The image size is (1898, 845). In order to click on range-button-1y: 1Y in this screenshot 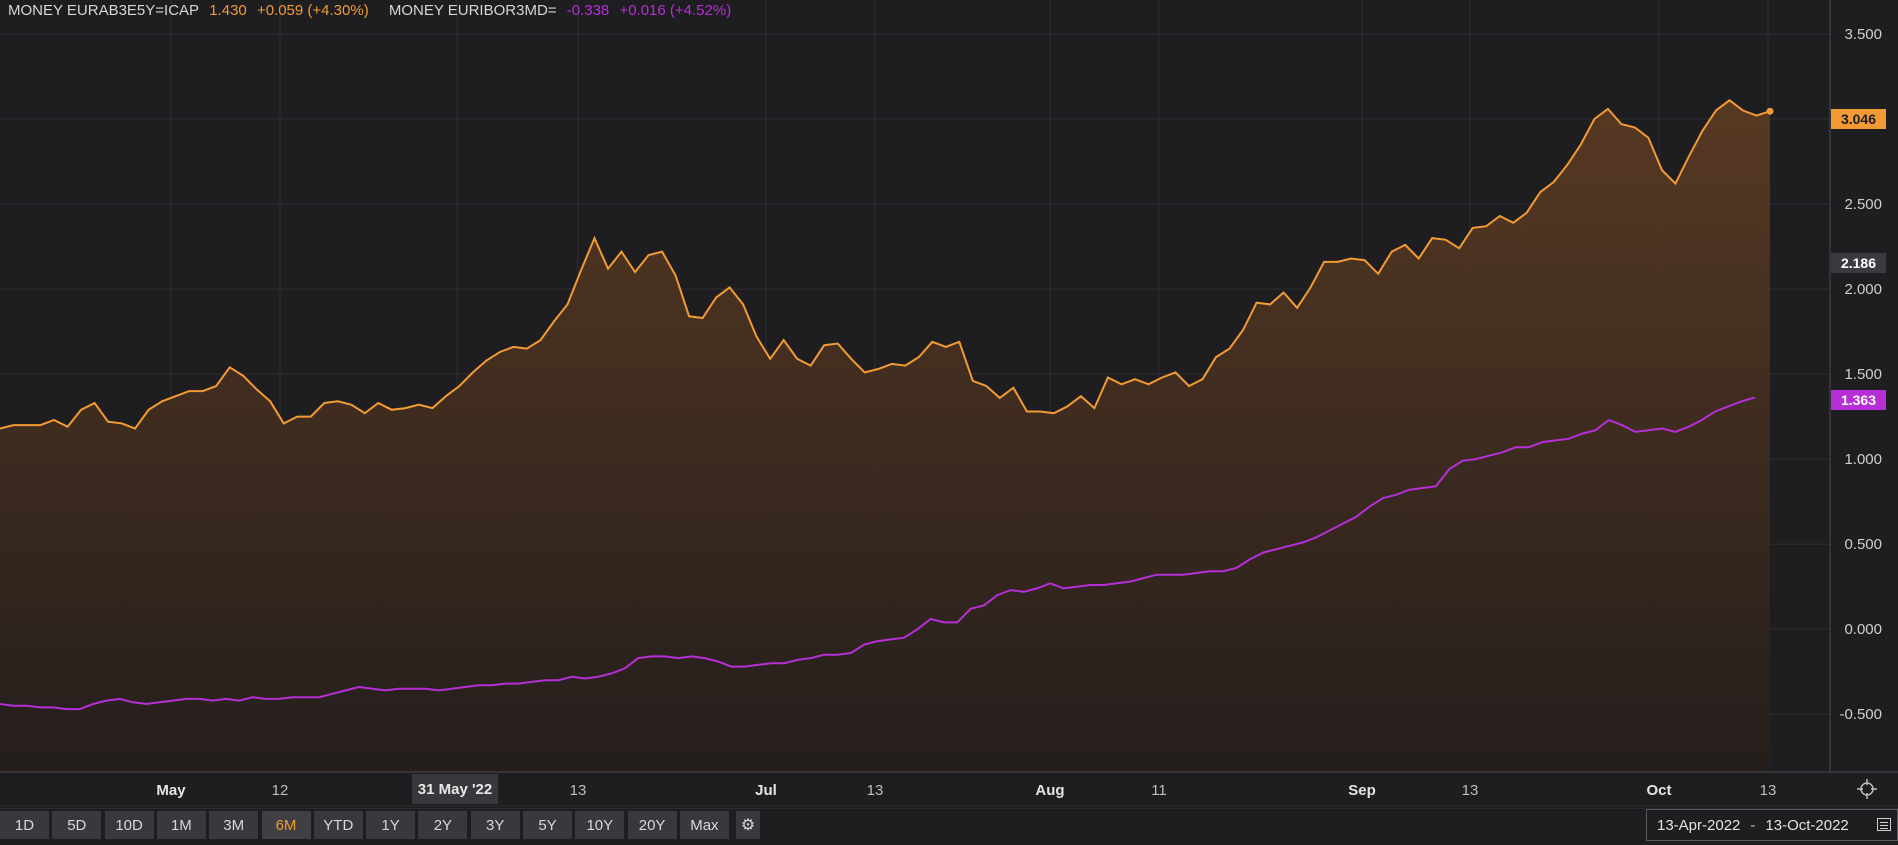, I will do `click(391, 825)`.